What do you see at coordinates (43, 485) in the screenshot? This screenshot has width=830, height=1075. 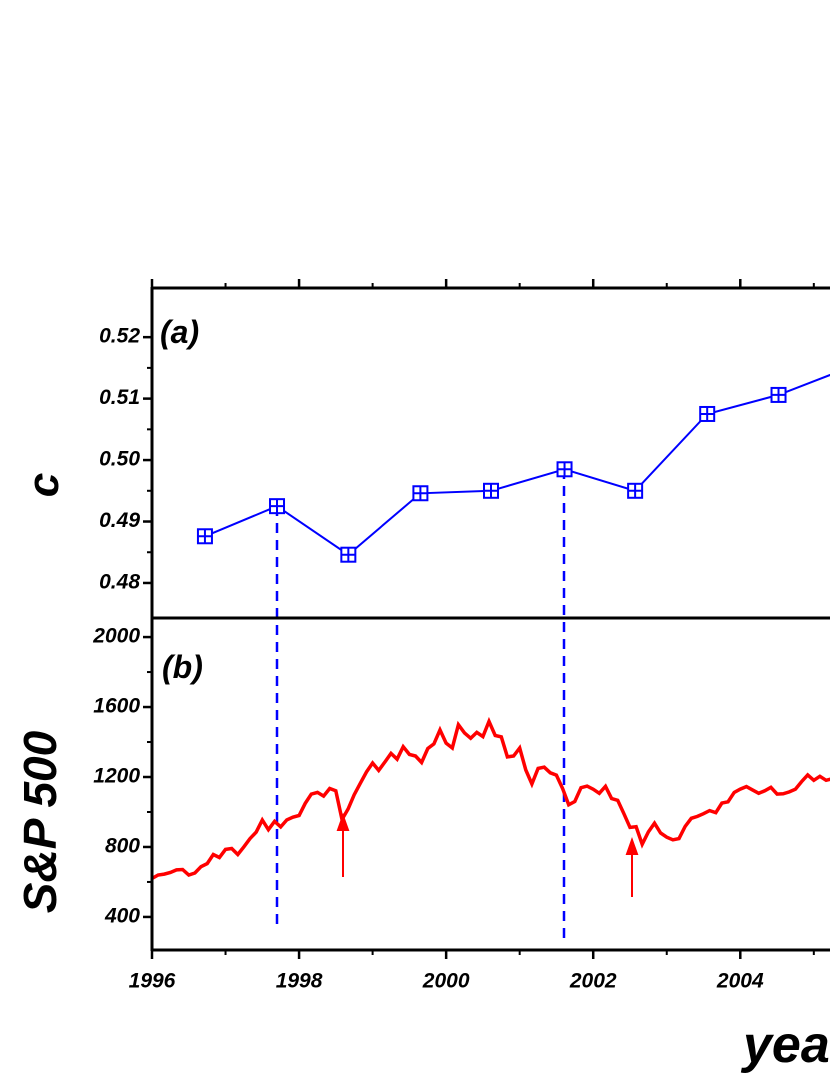 I see `y-axis-label: c` at bounding box center [43, 485].